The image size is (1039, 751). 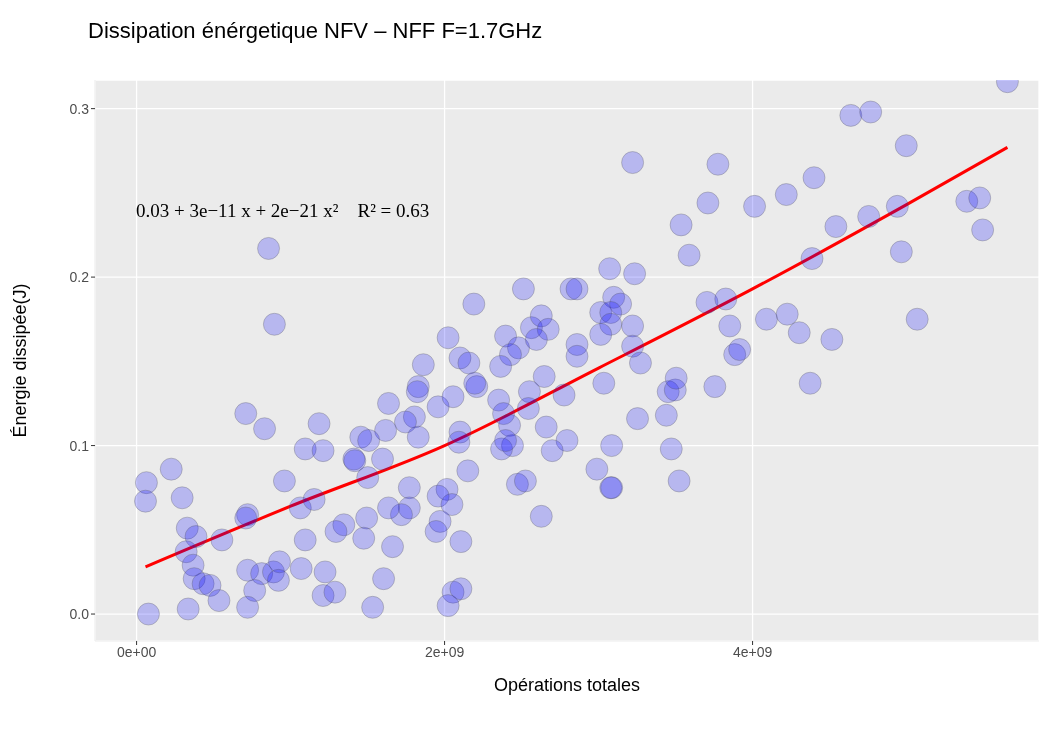 I want to click on x-axis-title: Opérations totales, so click(x=567, y=685).